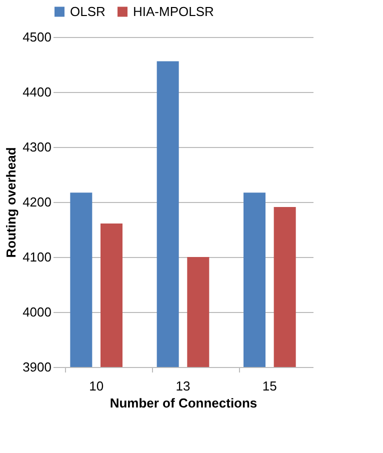  What do you see at coordinates (269, 386) in the screenshot?
I see `x-tick-label: 15` at bounding box center [269, 386].